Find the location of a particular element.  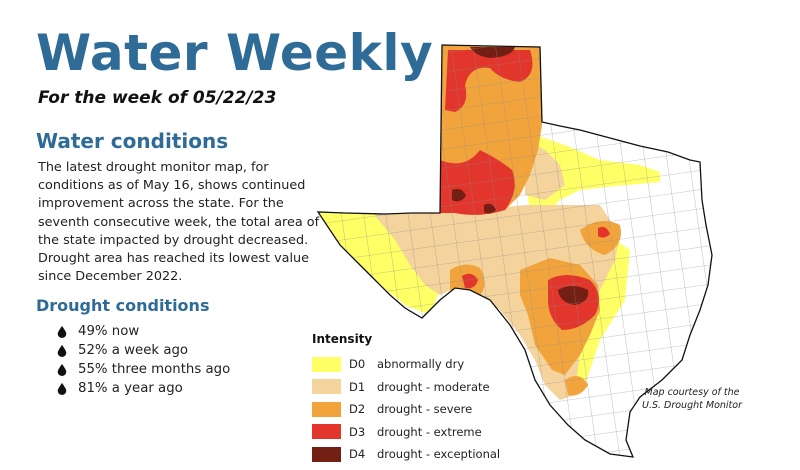

legend-label: drought - severe is located at coordinates (425, 409).